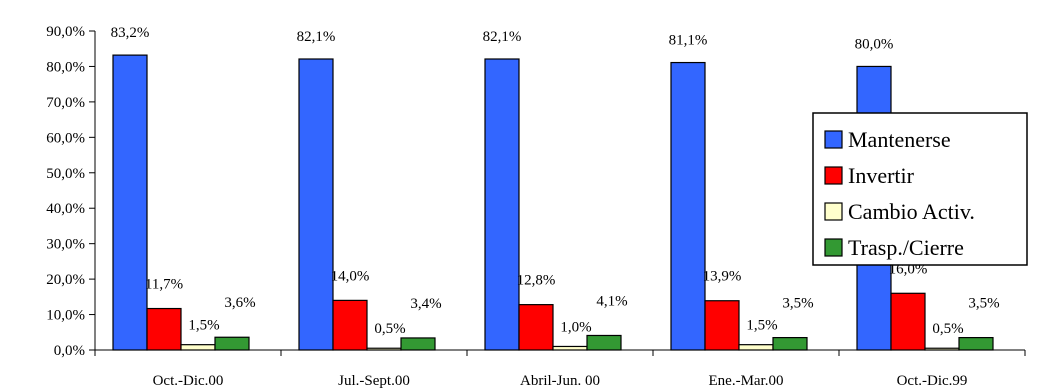 This screenshot has width=1043, height=392. What do you see at coordinates (65, 138) in the screenshot?
I see `y-tick-label: 60,0%` at bounding box center [65, 138].